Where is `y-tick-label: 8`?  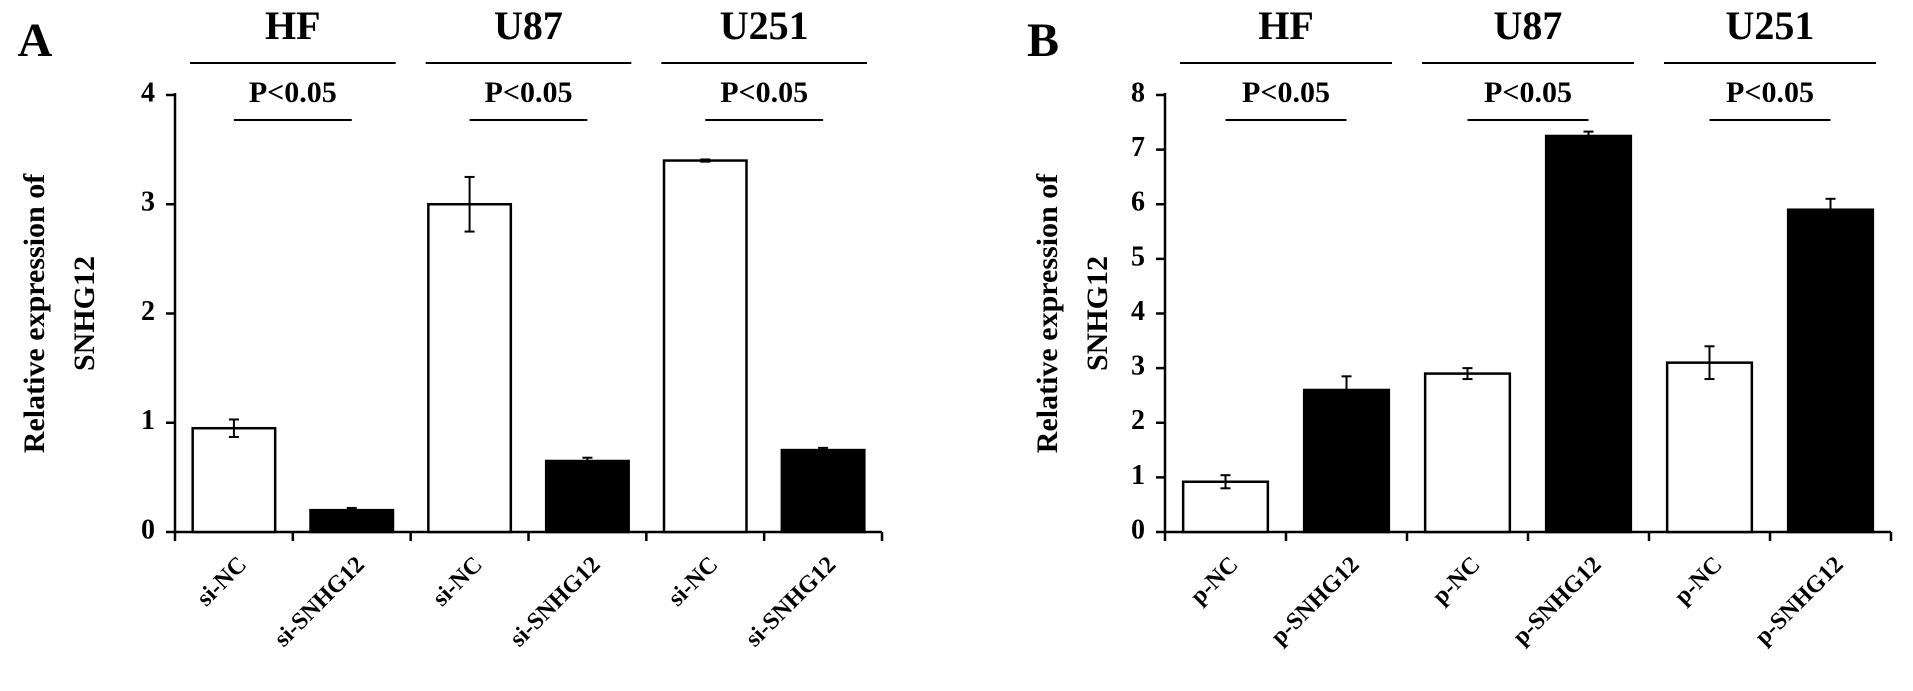
y-tick-label: 8 is located at coordinates (1138, 92).